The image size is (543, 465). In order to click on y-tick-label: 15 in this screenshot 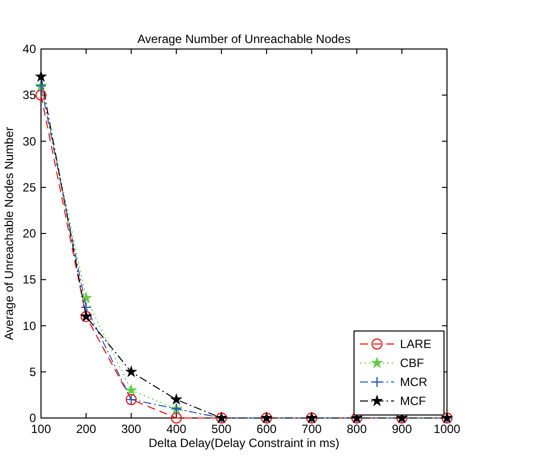, I will do `click(29, 279)`.